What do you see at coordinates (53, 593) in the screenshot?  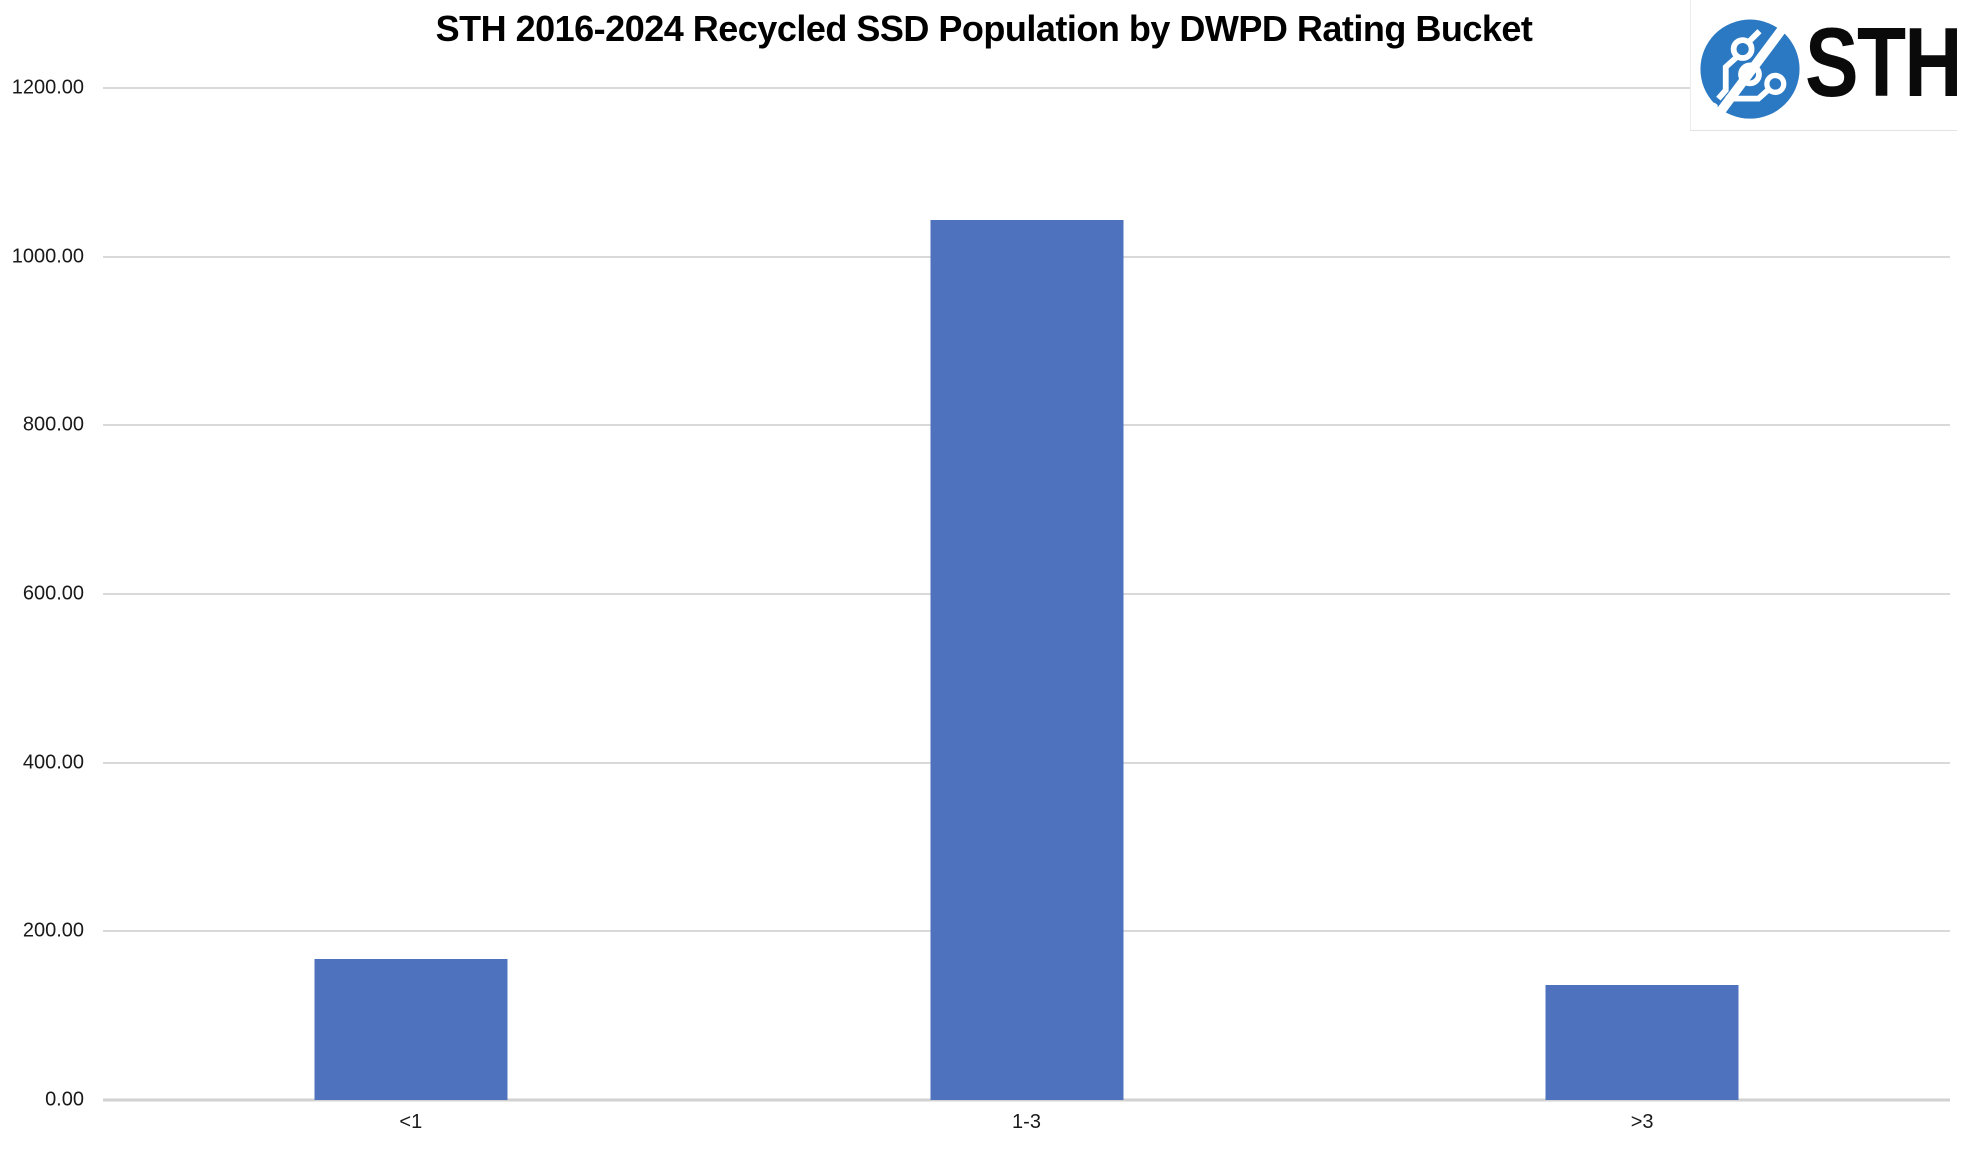 I see `y-axis-tick-label: 600.00` at bounding box center [53, 593].